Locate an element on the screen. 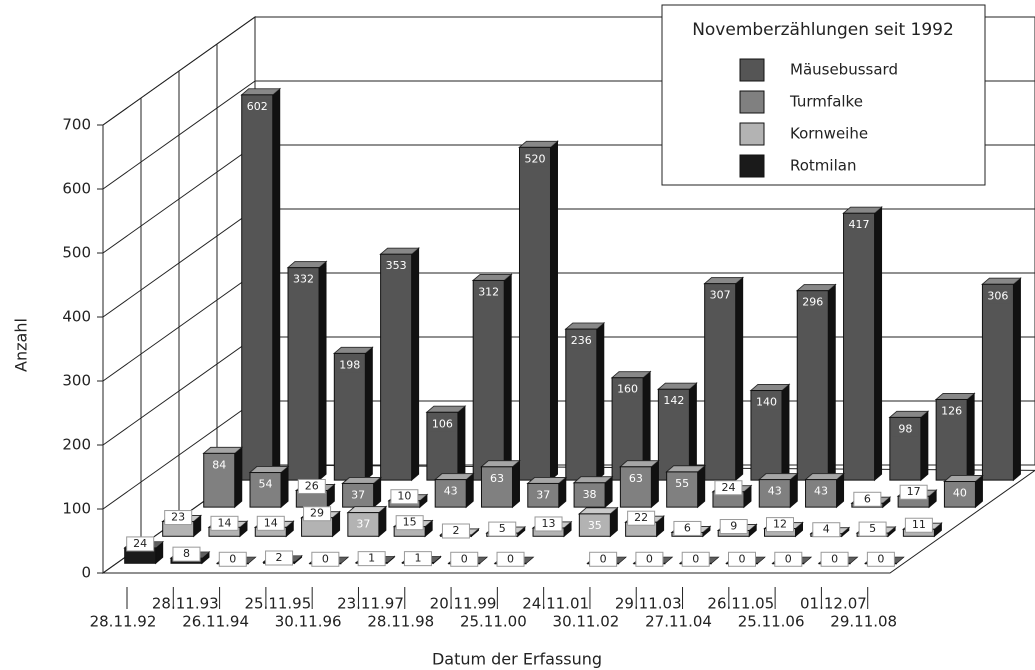 This screenshot has width=1035, height=670. y-tick-label: 100 is located at coordinates (76, 509).